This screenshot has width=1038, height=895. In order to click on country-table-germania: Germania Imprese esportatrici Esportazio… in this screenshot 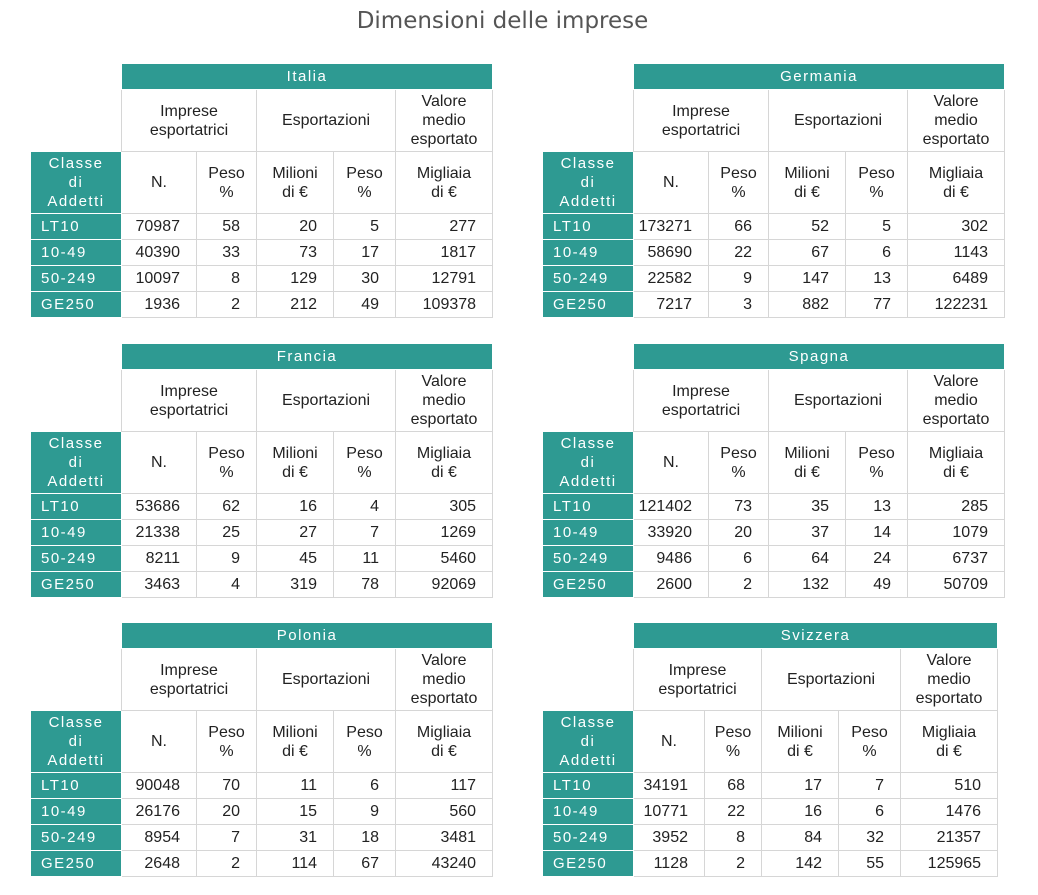, I will do `click(774, 190)`.